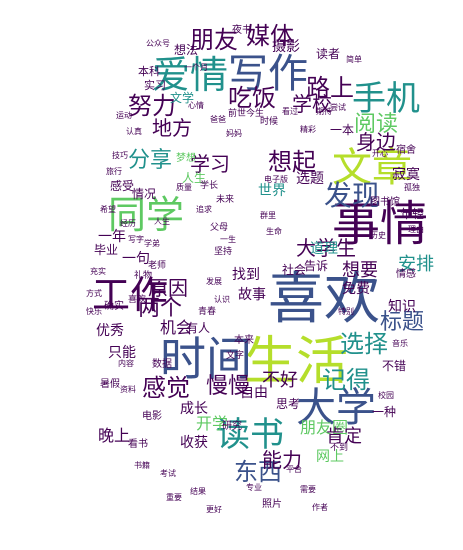  What do you see at coordinates (204, 209) in the screenshot?
I see `word-zhuiqiu: 追求` at bounding box center [204, 209].